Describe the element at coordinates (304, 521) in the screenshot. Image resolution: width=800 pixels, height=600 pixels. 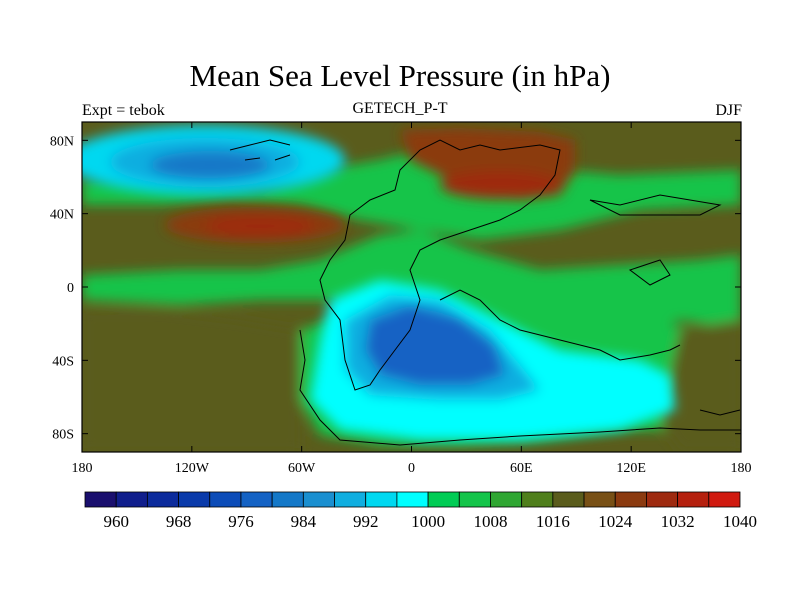
I see `colorbar-label: 984` at that location.